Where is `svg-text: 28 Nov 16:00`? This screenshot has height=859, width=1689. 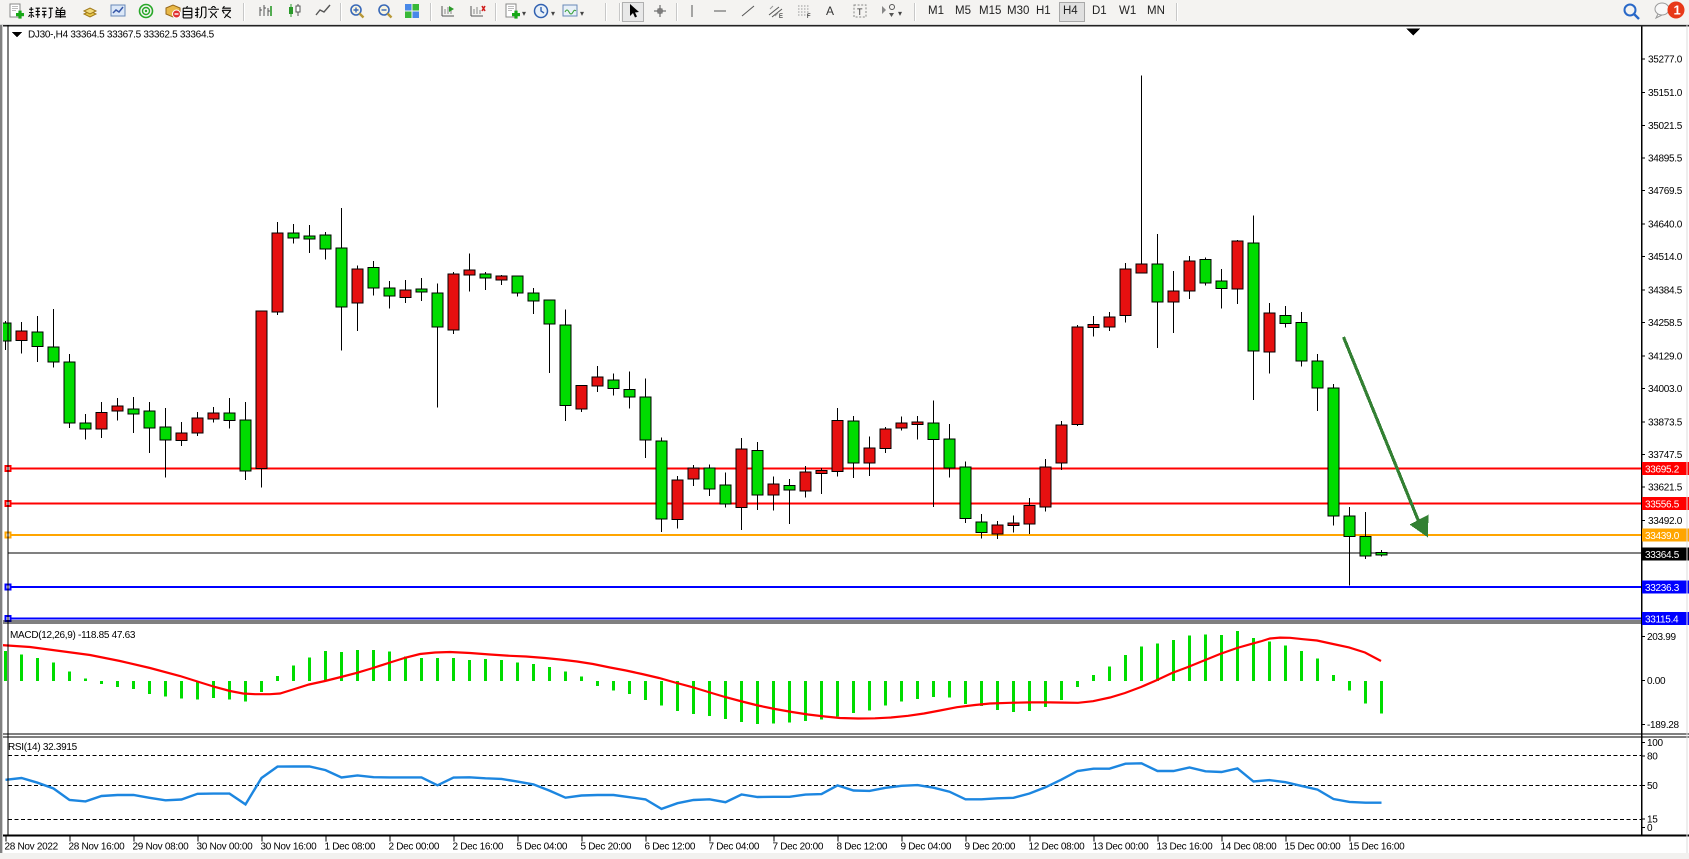 svg-text: 28 Nov 16:00 is located at coordinates (97, 847).